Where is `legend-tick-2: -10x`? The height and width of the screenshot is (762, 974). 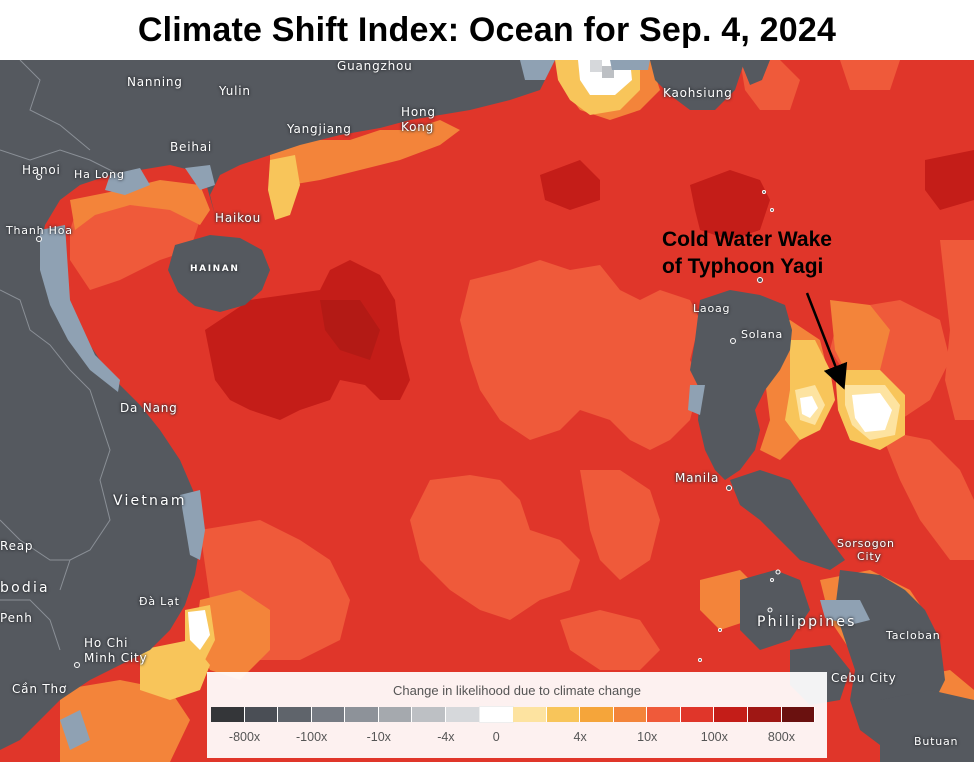
legend-tick-2: -10x is located at coordinates (378, 737).